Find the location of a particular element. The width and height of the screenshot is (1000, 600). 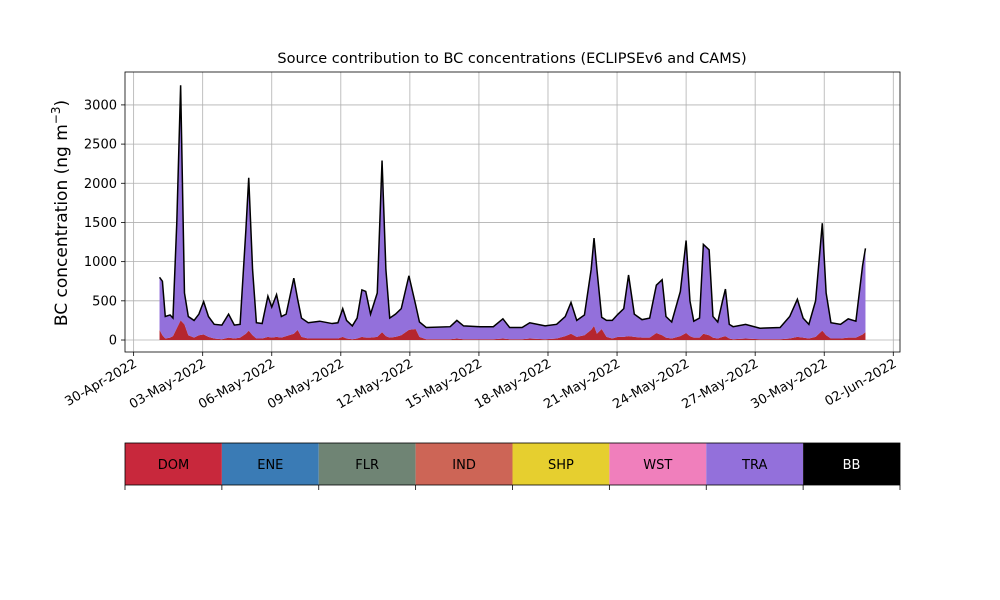

y-axis-label: BC concentration (ng m−3) is located at coordinates (60, 213).